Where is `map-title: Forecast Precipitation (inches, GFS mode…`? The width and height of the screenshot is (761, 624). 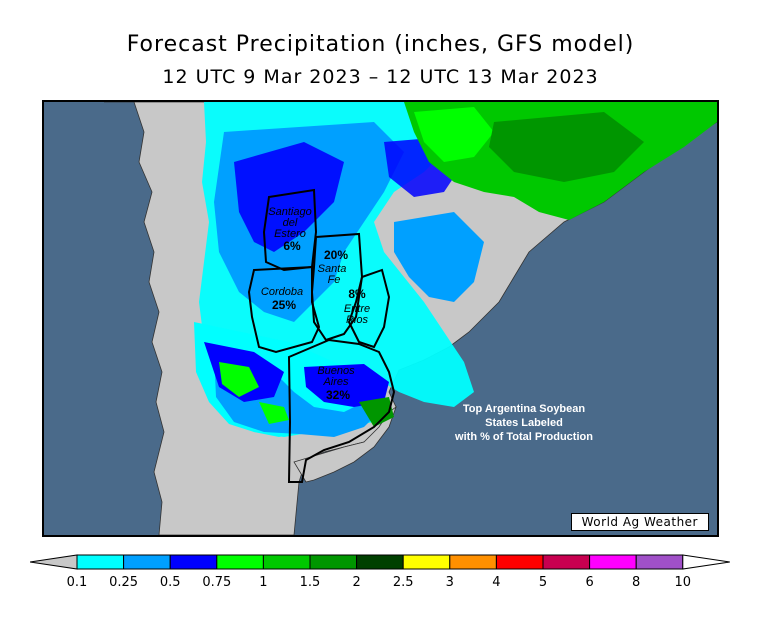 map-title: Forecast Precipitation (inches, GFS mode… is located at coordinates (380, 44).